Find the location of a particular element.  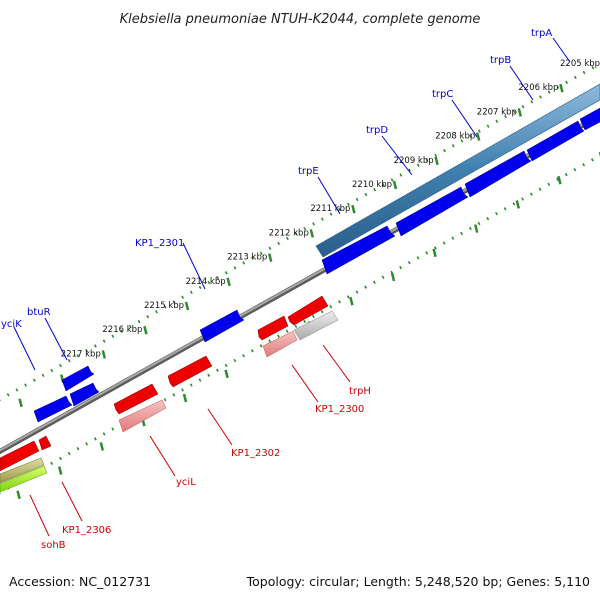

gene-label-yciL: yciL is located at coordinates (186, 482).